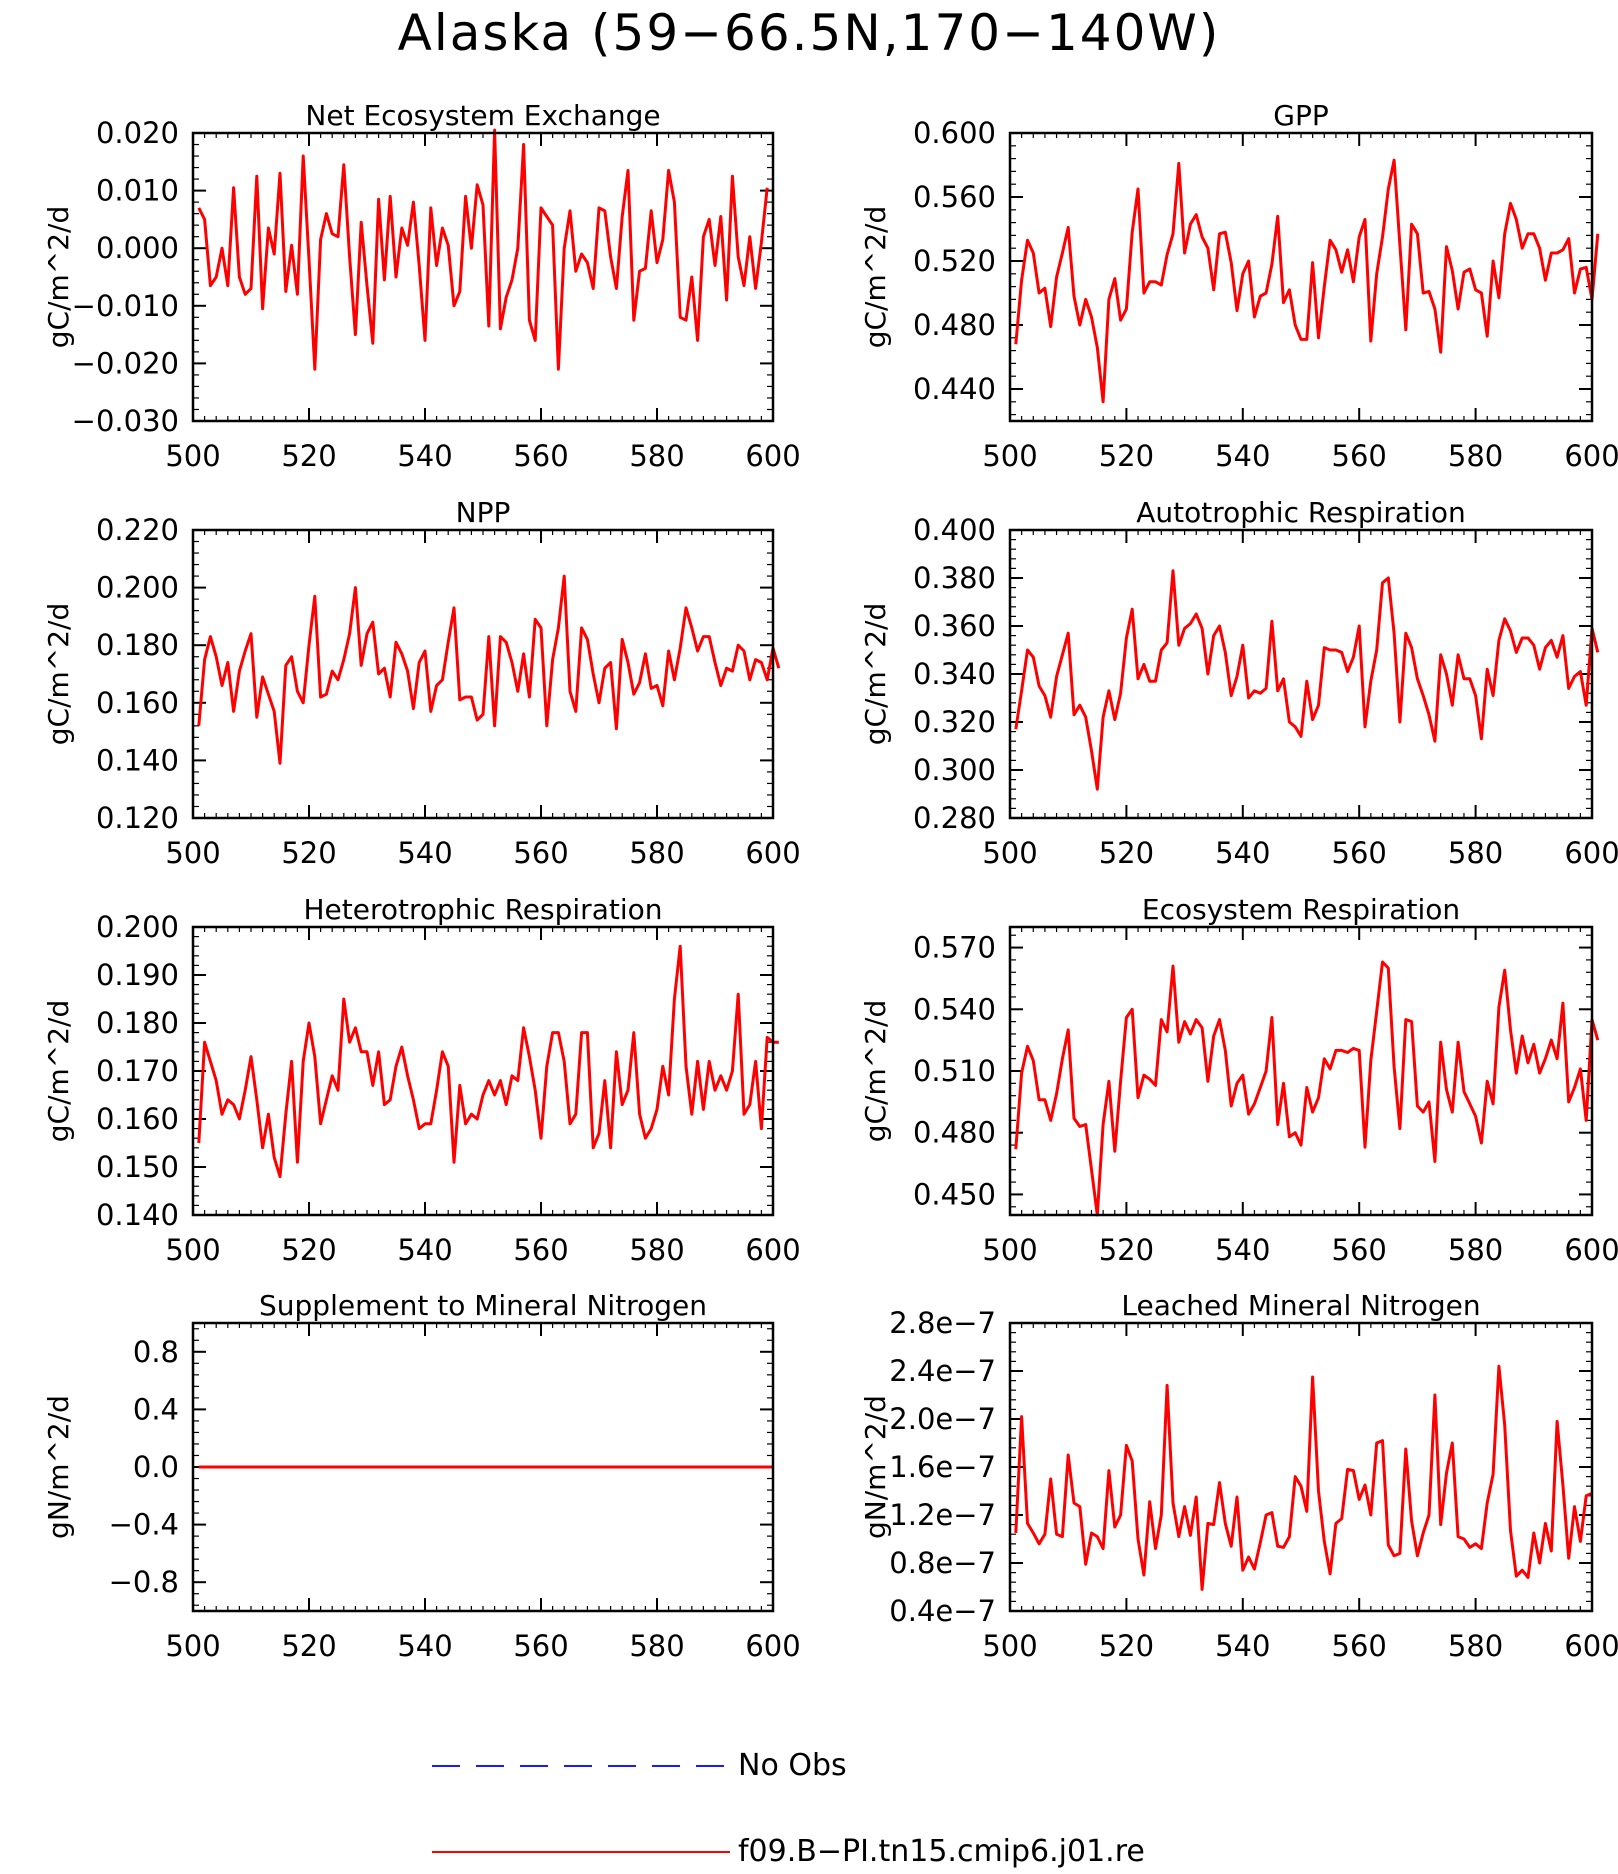  I want to click on y-tick-label: −0.030, so click(125, 421).